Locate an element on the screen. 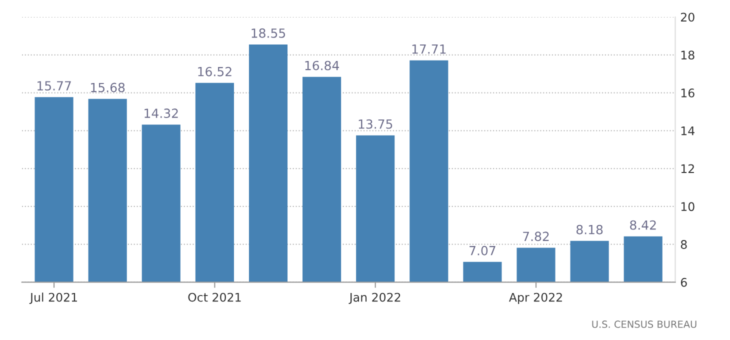  data-label: 8.18 is located at coordinates (589, 229).